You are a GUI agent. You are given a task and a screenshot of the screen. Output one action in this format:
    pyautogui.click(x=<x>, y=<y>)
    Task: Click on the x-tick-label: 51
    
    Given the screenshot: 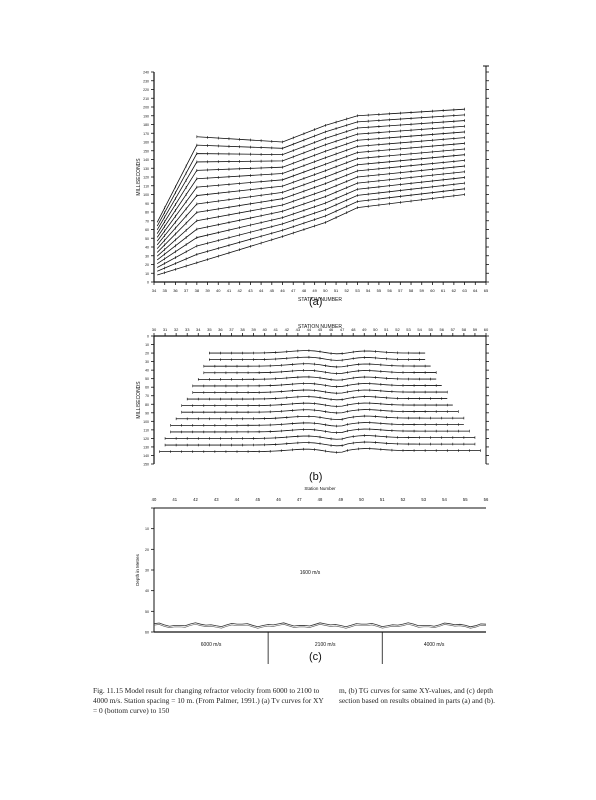 What is the action you would take?
    pyautogui.click(x=386, y=329)
    